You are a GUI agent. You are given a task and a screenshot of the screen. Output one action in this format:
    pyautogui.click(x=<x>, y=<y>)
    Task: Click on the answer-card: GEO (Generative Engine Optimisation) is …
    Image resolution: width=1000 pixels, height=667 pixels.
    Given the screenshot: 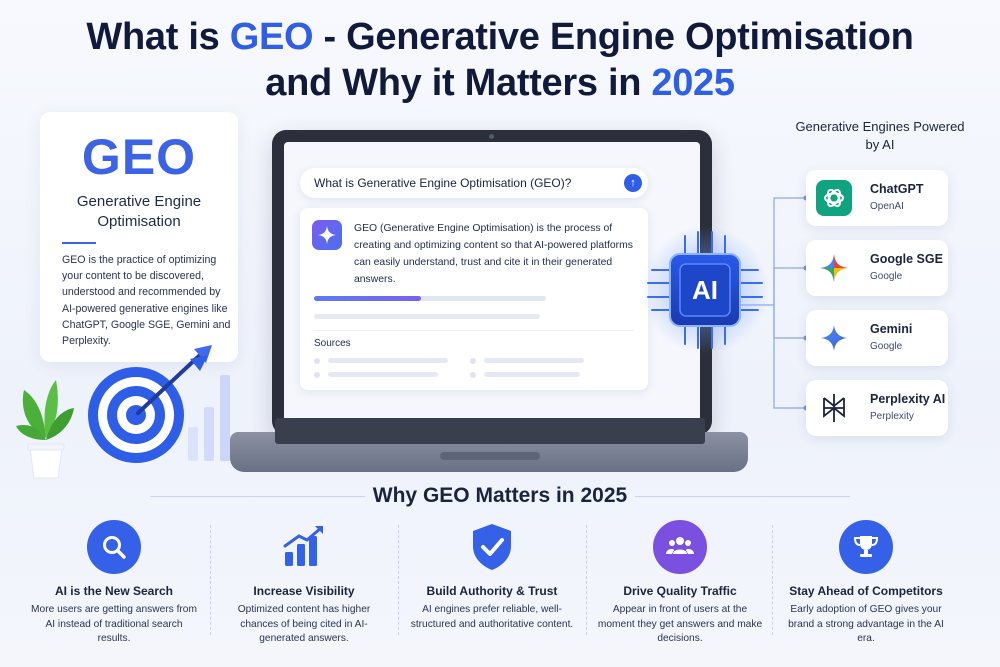 What is the action you would take?
    pyautogui.click(x=474, y=299)
    